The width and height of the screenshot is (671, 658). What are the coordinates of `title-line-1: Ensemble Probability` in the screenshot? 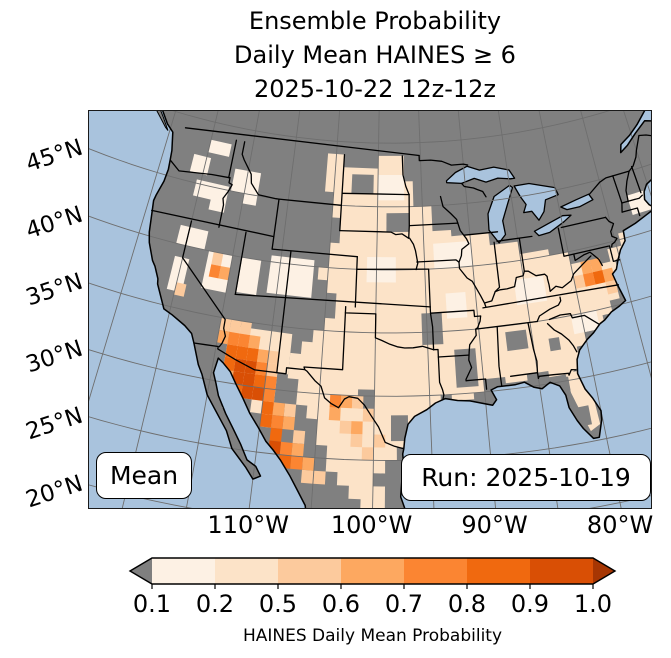 It's located at (375, 21).